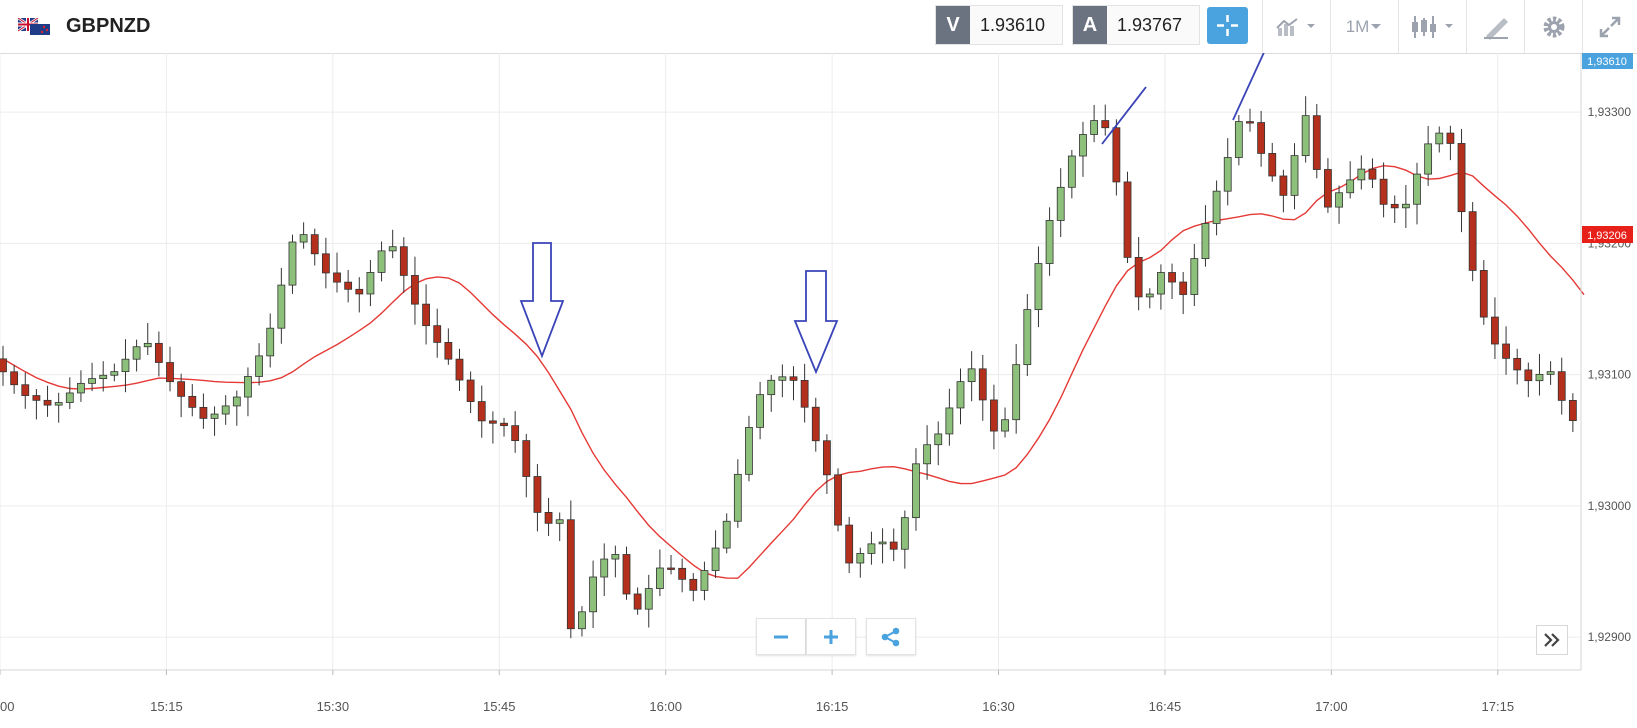  I want to click on minus-icon, so click(781, 636).